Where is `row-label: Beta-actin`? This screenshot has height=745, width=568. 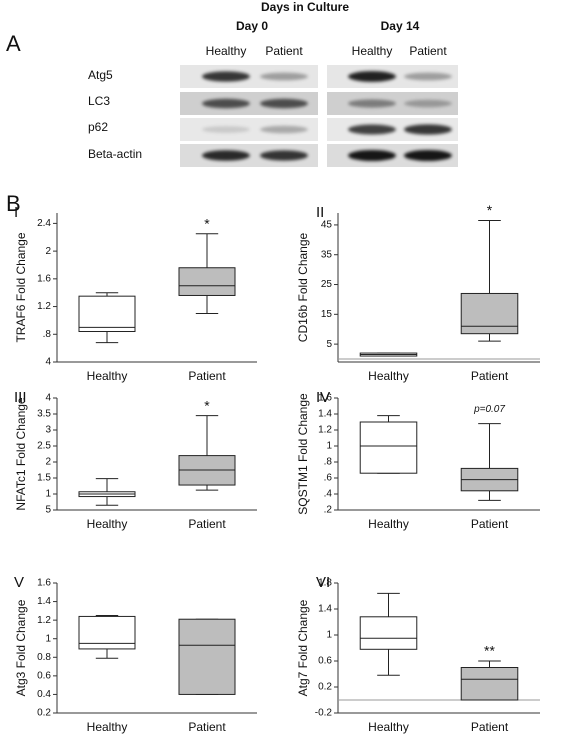
row-label: Beta-actin is located at coordinates (115, 154).